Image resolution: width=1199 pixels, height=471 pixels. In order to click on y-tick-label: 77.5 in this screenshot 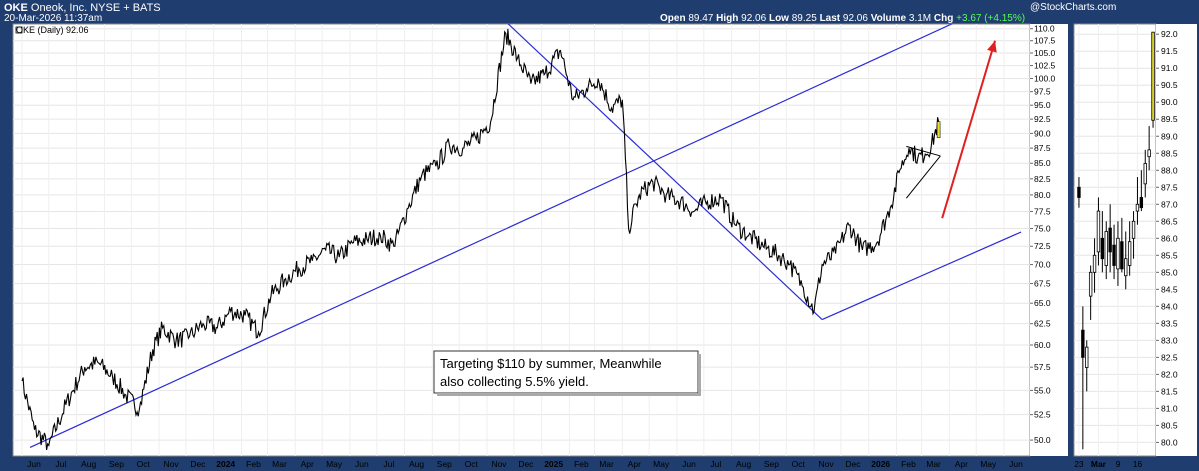, I will do `click(1042, 211)`.